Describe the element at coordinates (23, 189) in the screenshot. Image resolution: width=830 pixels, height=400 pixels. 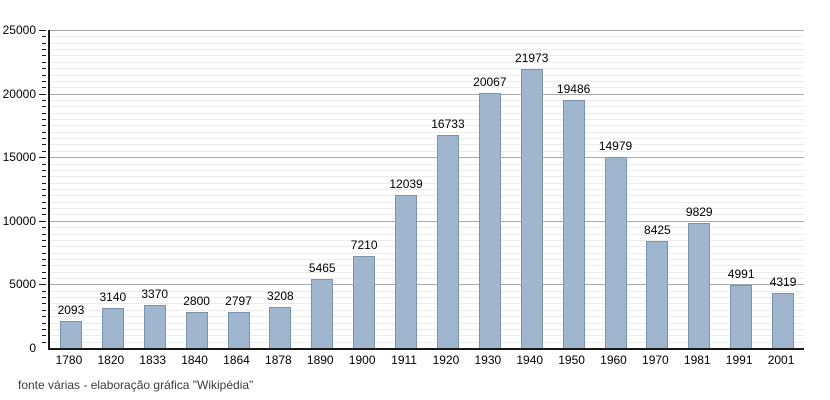
I see `y-axis: 0 5000 10000 15000 20000 25000` at that location.